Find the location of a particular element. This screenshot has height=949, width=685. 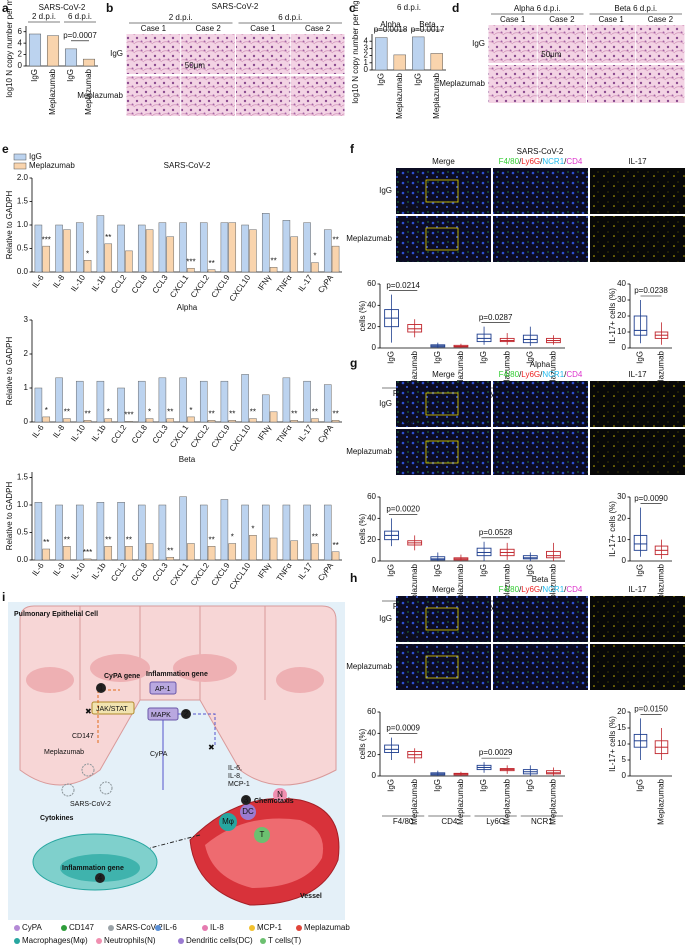

y-tick-label: 1.0 is located at coordinates (23, 504).